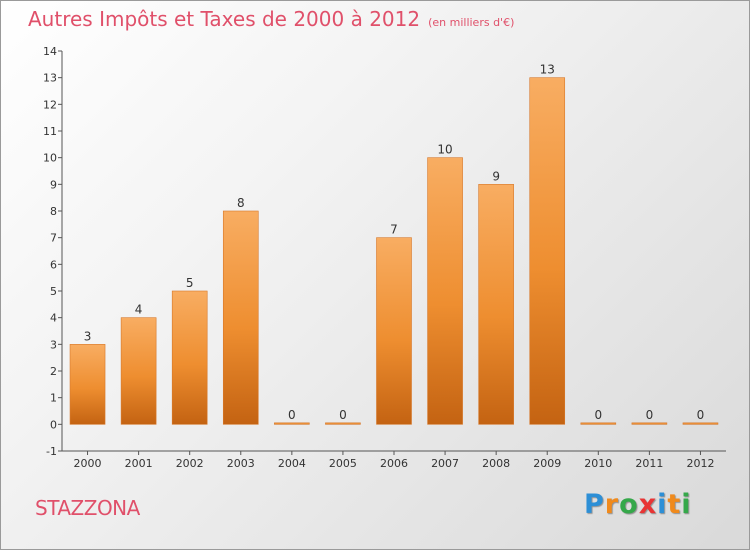 The width and height of the screenshot is (750, 550). Describe the element at coordinates (190, 283) in the screenshot. I see `value-label: 5` at that location.